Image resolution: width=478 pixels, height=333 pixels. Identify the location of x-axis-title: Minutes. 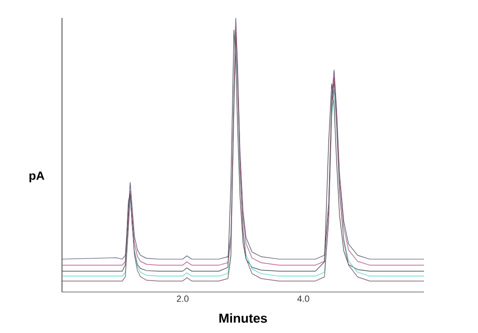
(243, 318).